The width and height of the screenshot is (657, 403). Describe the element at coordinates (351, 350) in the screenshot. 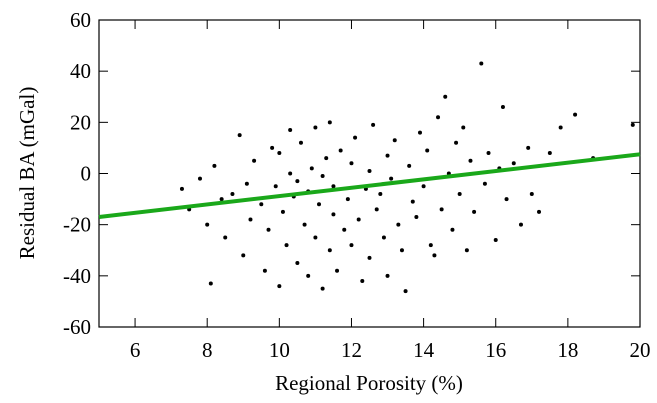

I see `x-tick-label: 12` at that location.